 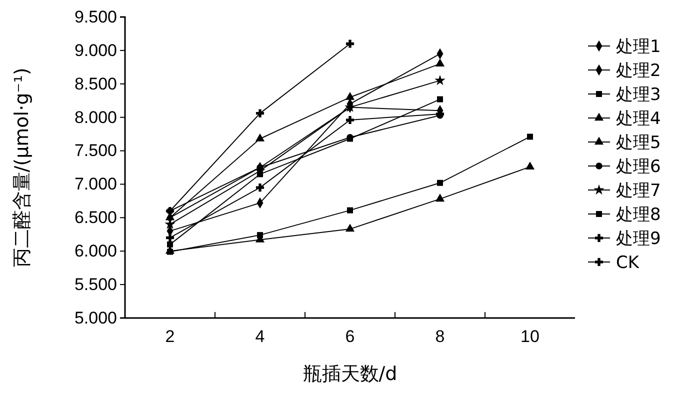 What do you see at coordinates (22, 168) in the screenshot?
I see `y-axis-title: 丙二醛含量/(μmol·g⁻¹)` at bounding box center [22, 168].